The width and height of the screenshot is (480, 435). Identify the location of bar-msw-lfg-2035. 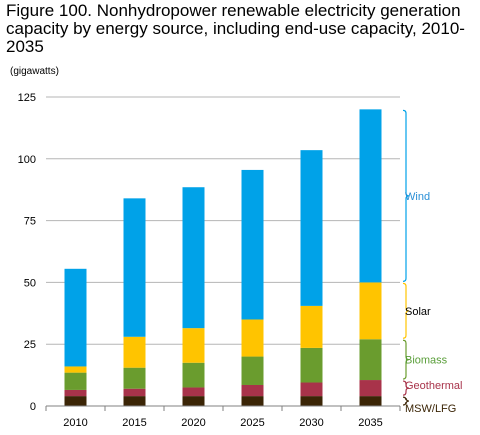
(370, 401).